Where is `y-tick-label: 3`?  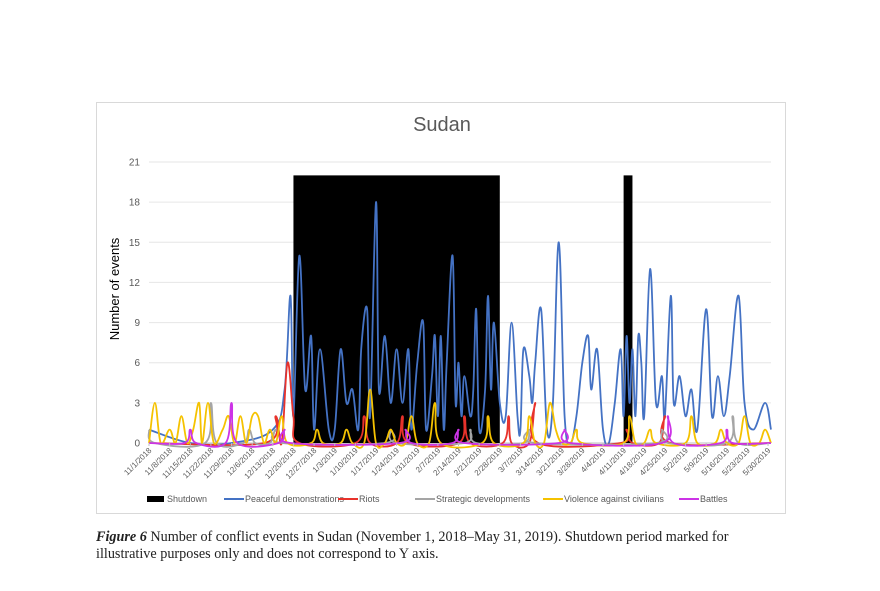
y-tick-label: 3 is located at coordinates (137, 403).